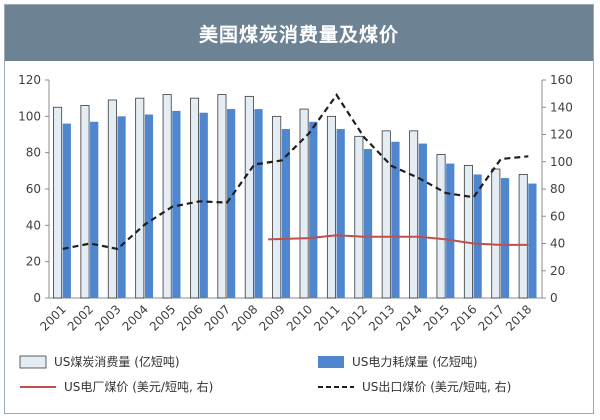  What do you see at coordinates (33, 225) in the screenshot?
I see `left-tick-label: 40` at bounding box center [33, 225].